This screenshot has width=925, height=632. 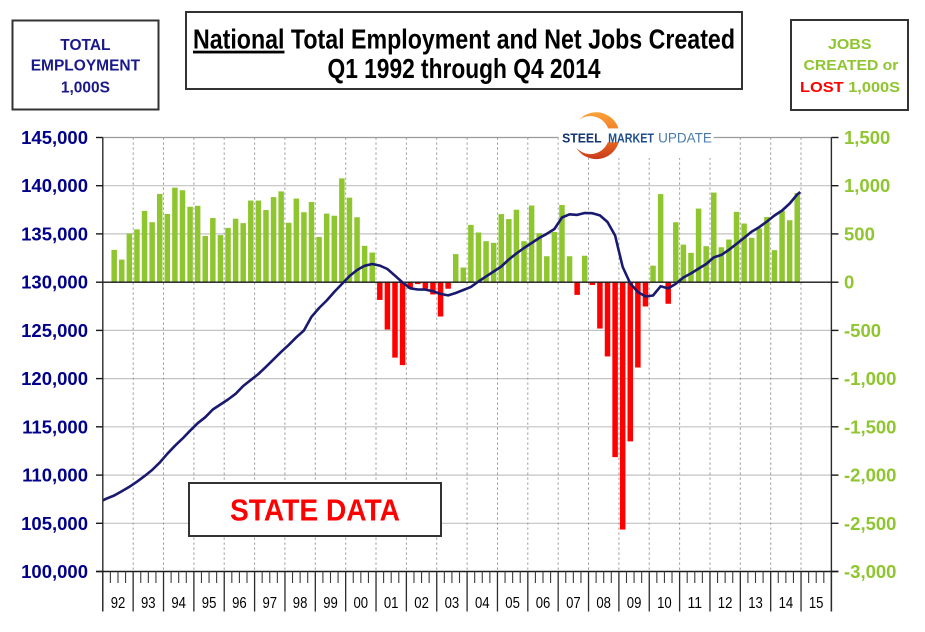 I want to click on svg-text: 09, so click(x=634, y=603).